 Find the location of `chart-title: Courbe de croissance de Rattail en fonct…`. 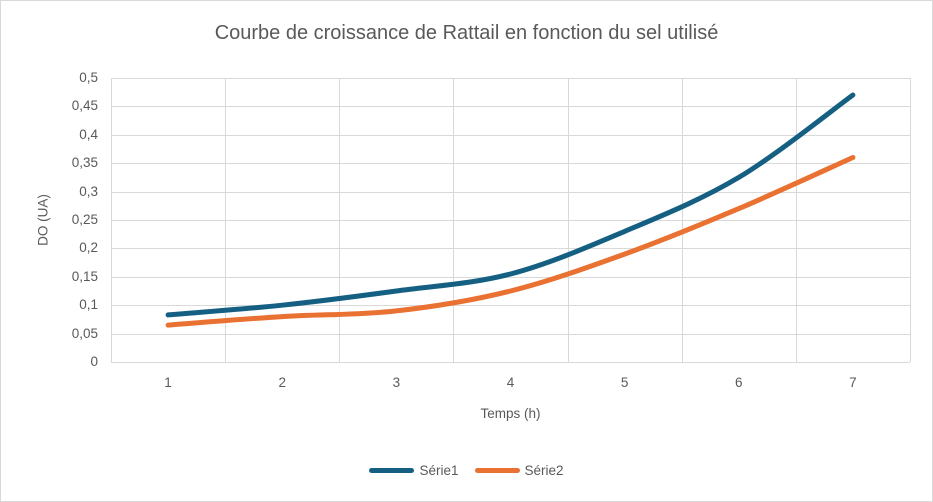

chart-title: Courbe de croissance de Rattail en fonct… is located at coordinates (466, 33).